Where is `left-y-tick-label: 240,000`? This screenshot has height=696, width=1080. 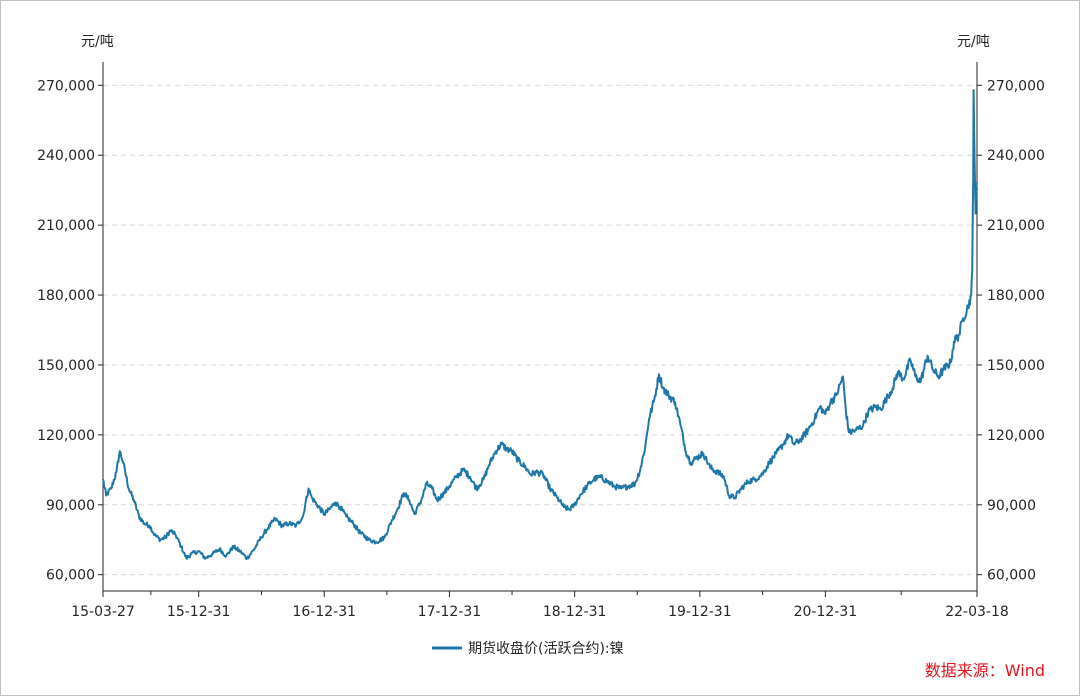
left-y-tick-label: 240,000 is located at coordinates (66, 156).